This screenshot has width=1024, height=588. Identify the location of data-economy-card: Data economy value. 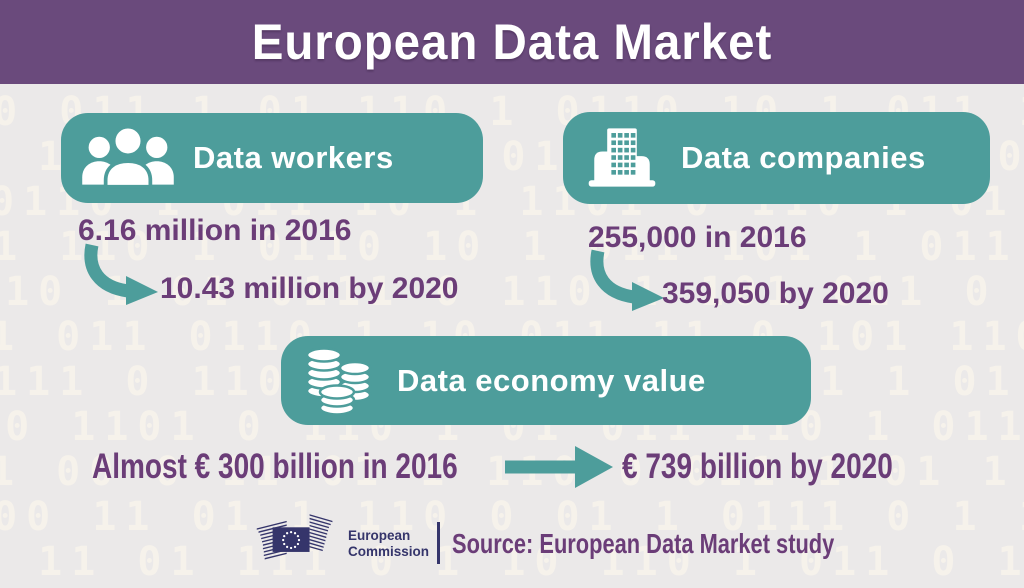
(546, 380).